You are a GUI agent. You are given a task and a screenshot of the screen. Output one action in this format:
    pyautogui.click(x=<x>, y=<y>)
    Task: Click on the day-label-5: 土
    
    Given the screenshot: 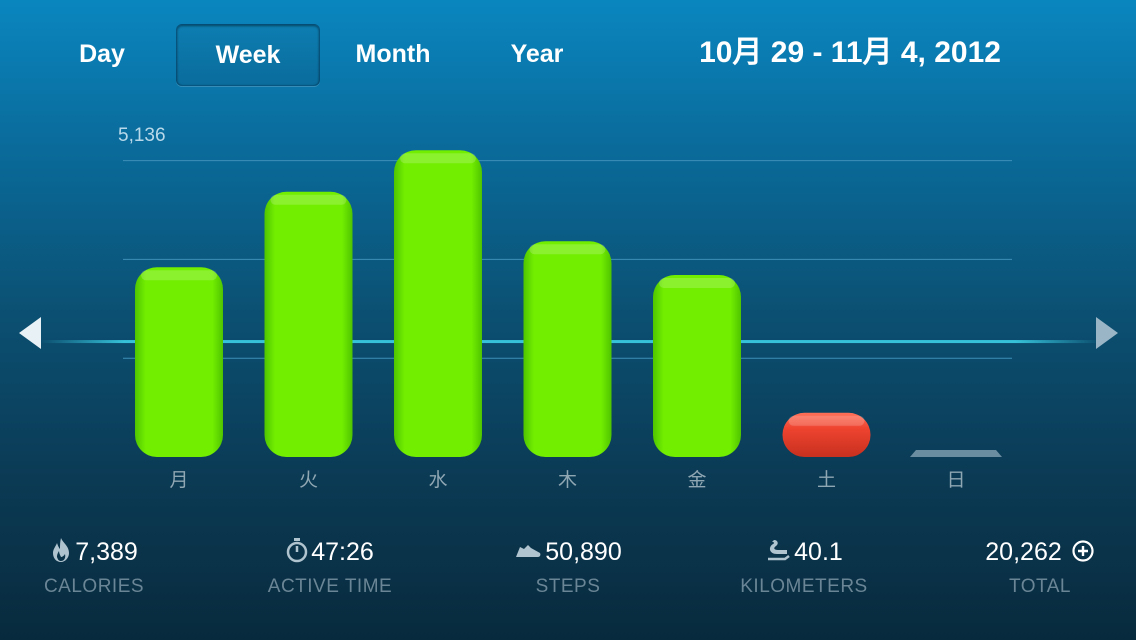 What is the action you would take?
    pyautogui.click(x=826, y=480)
    